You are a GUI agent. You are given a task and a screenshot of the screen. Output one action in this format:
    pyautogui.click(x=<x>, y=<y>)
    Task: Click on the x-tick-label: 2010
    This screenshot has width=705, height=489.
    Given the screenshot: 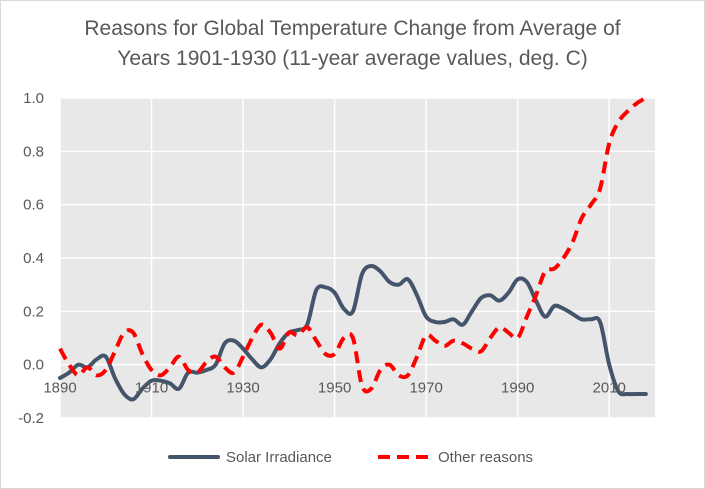 What is the action you would take?
    pyautogui.click(x=609, y=388)
    